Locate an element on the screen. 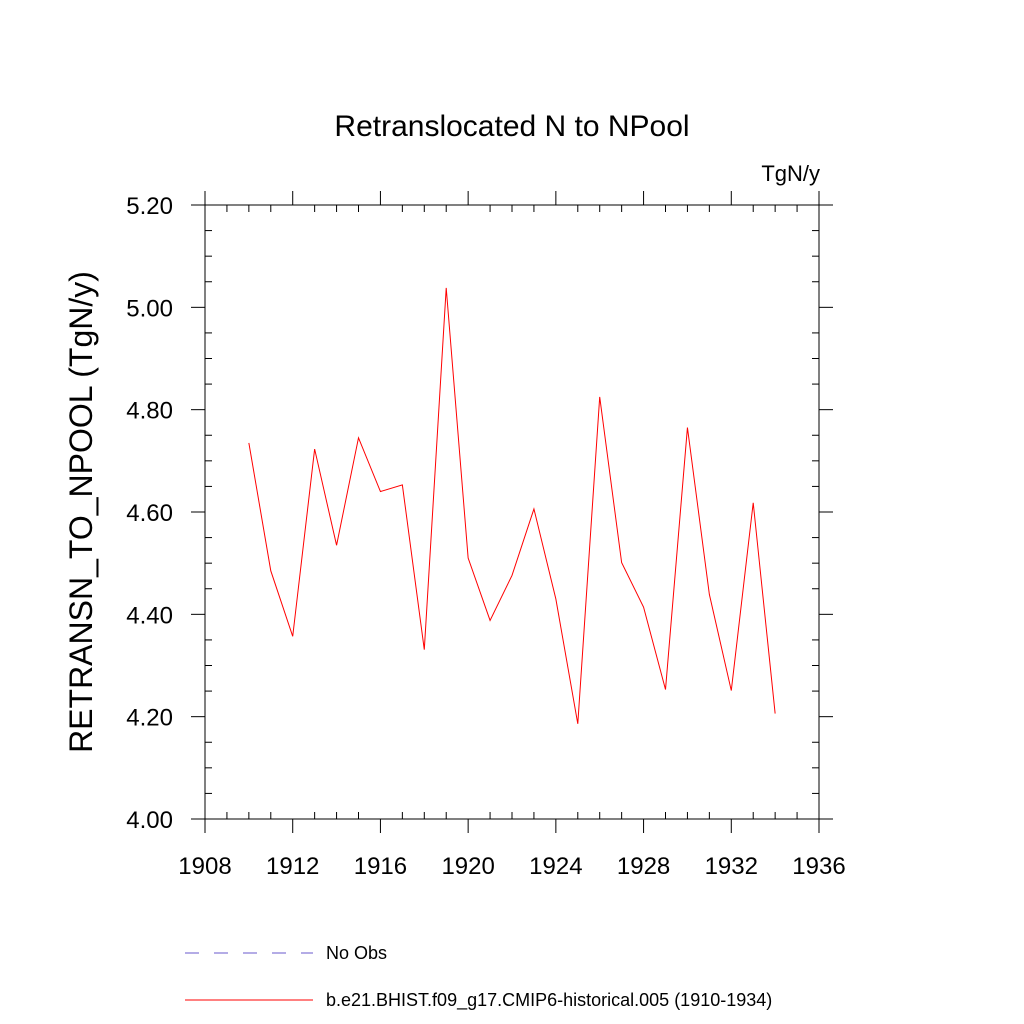 The width and height of the screenshot is (1024, 1024). x-tick-label: 1936 is located at coordinates (818, 866).